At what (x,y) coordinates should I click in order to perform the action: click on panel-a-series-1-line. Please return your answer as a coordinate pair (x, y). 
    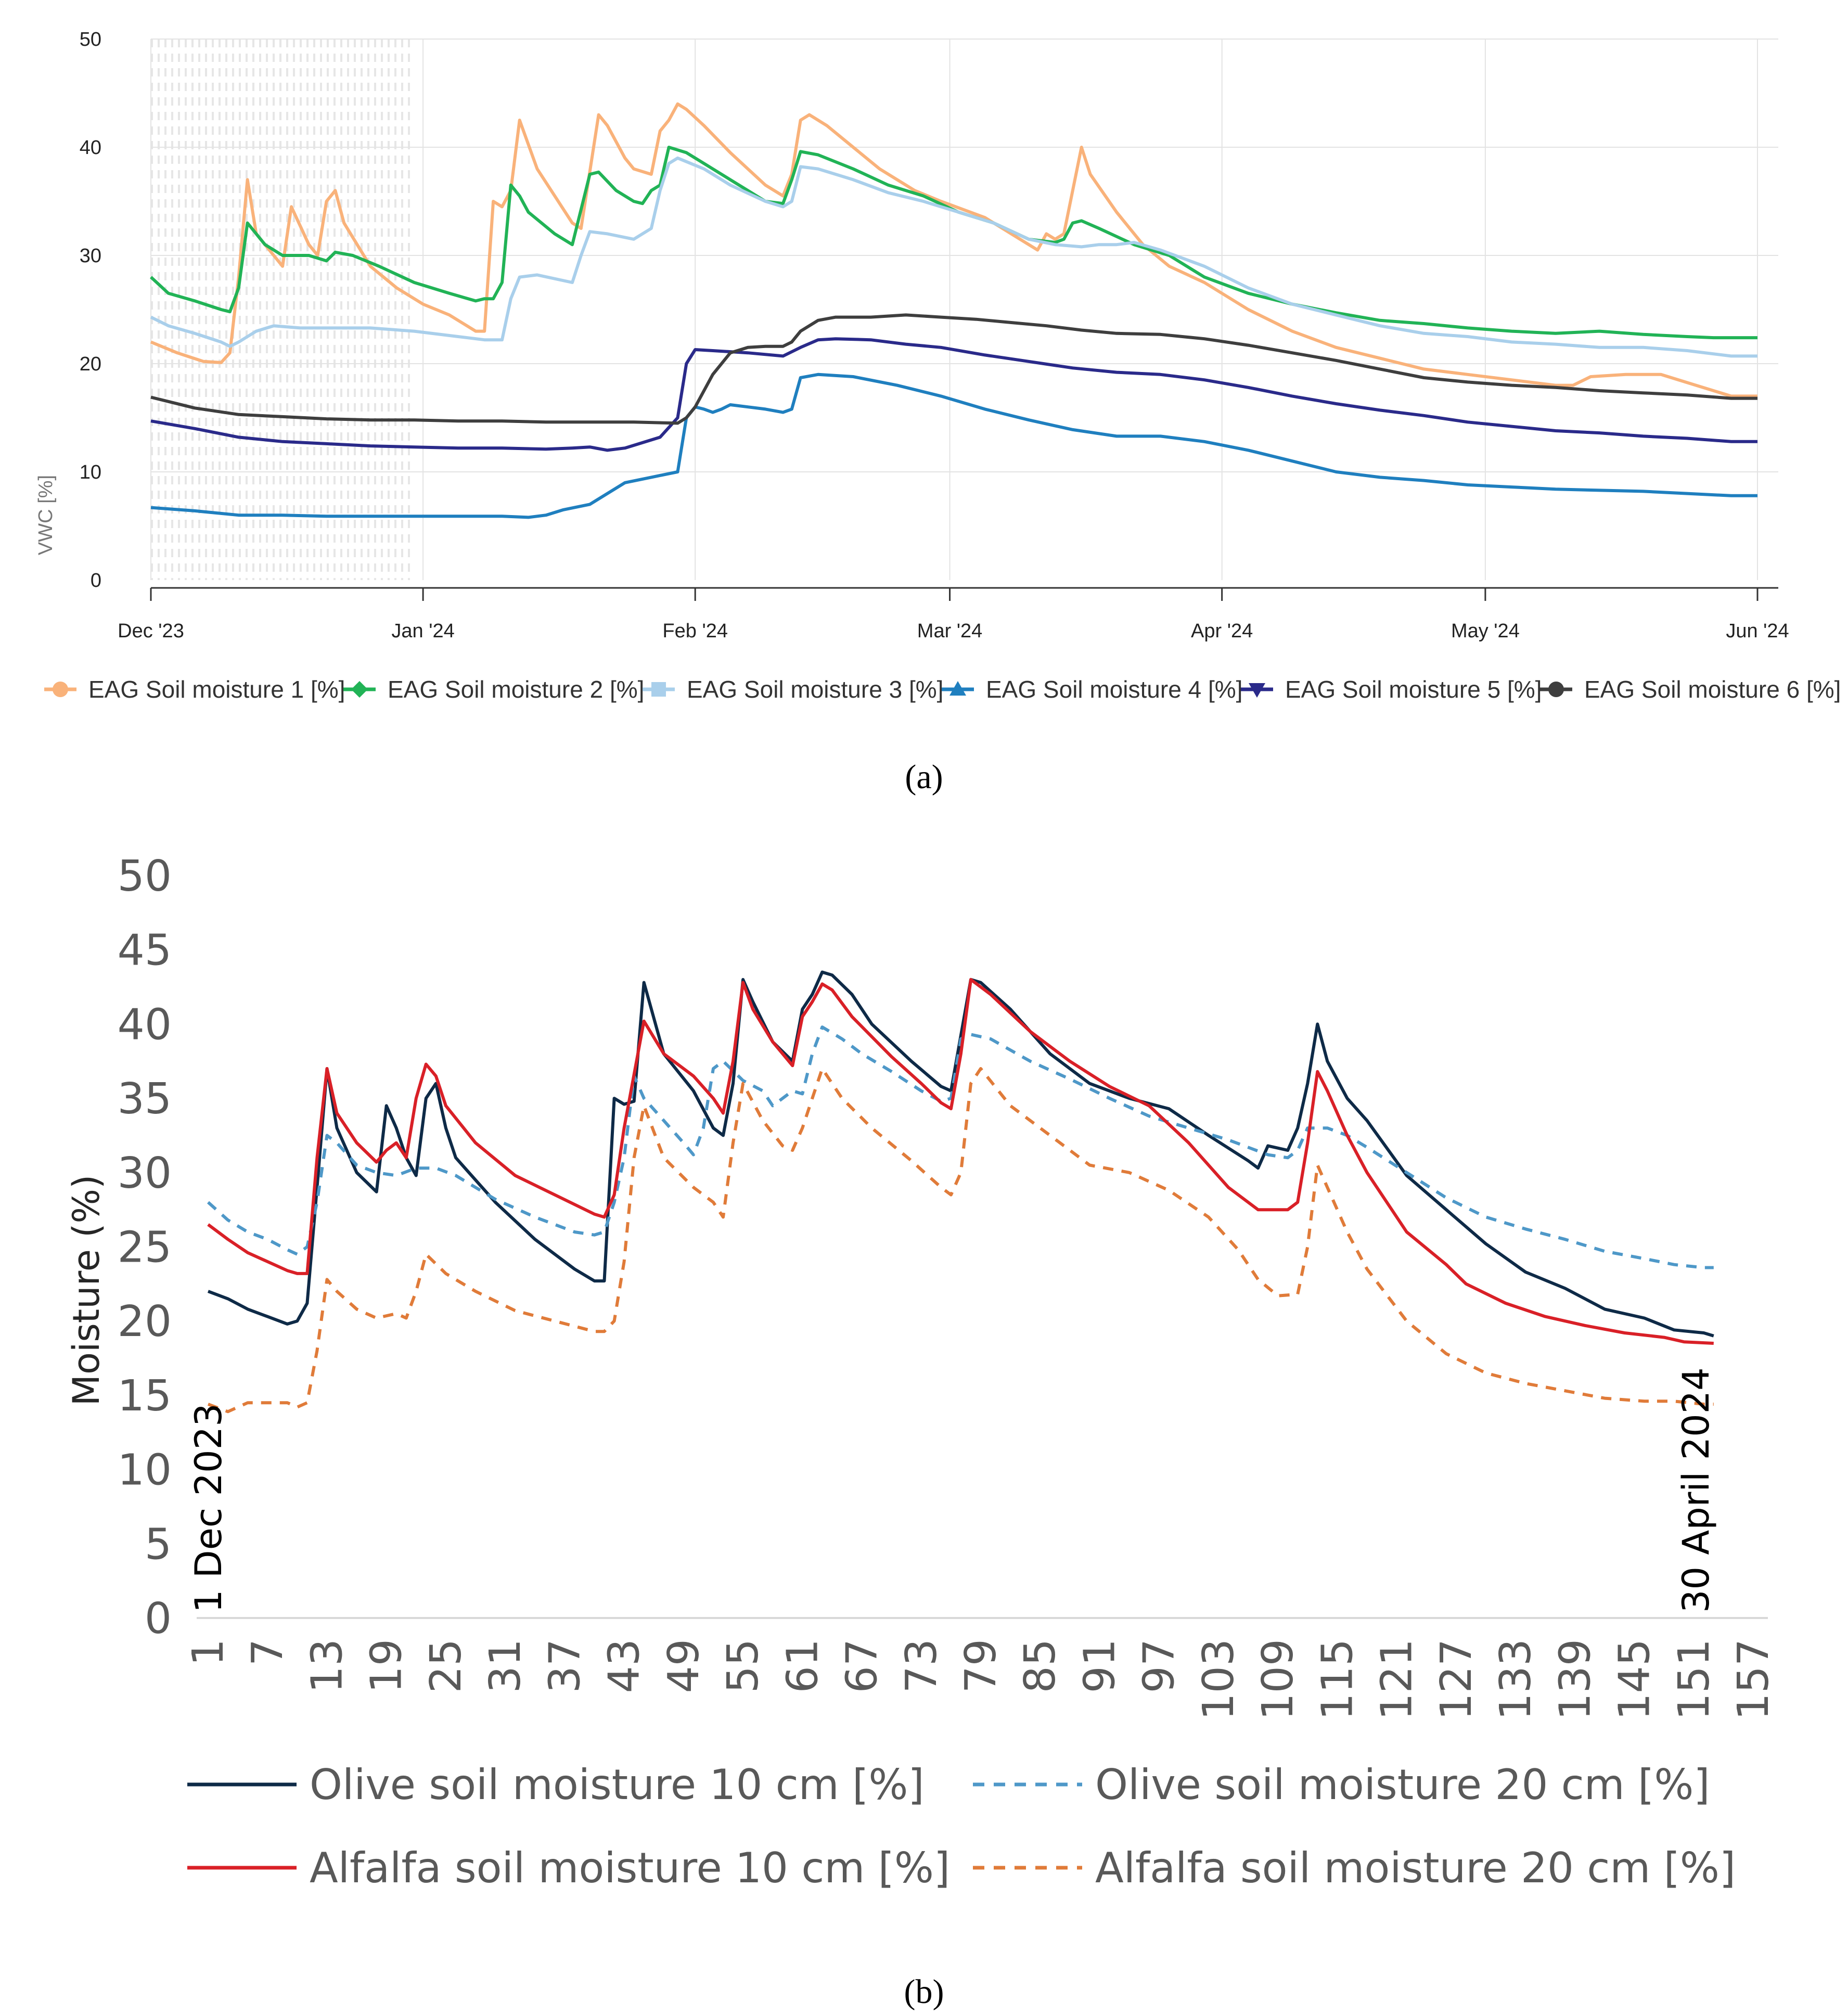
    Looking at the image, I should click on (953, 250).